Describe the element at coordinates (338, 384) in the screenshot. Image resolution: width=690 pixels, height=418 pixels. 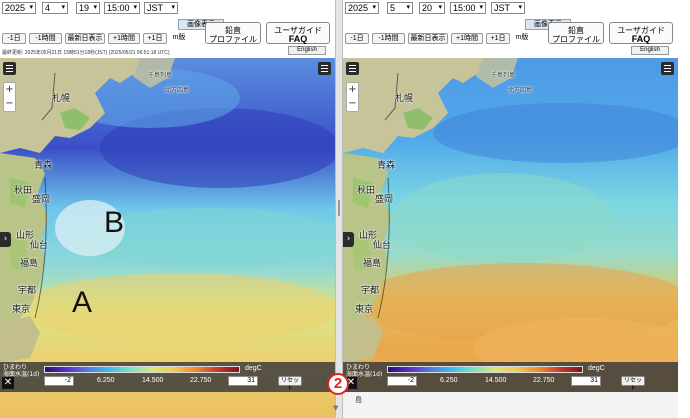
I see `step-marker-badge: 2` at that location.